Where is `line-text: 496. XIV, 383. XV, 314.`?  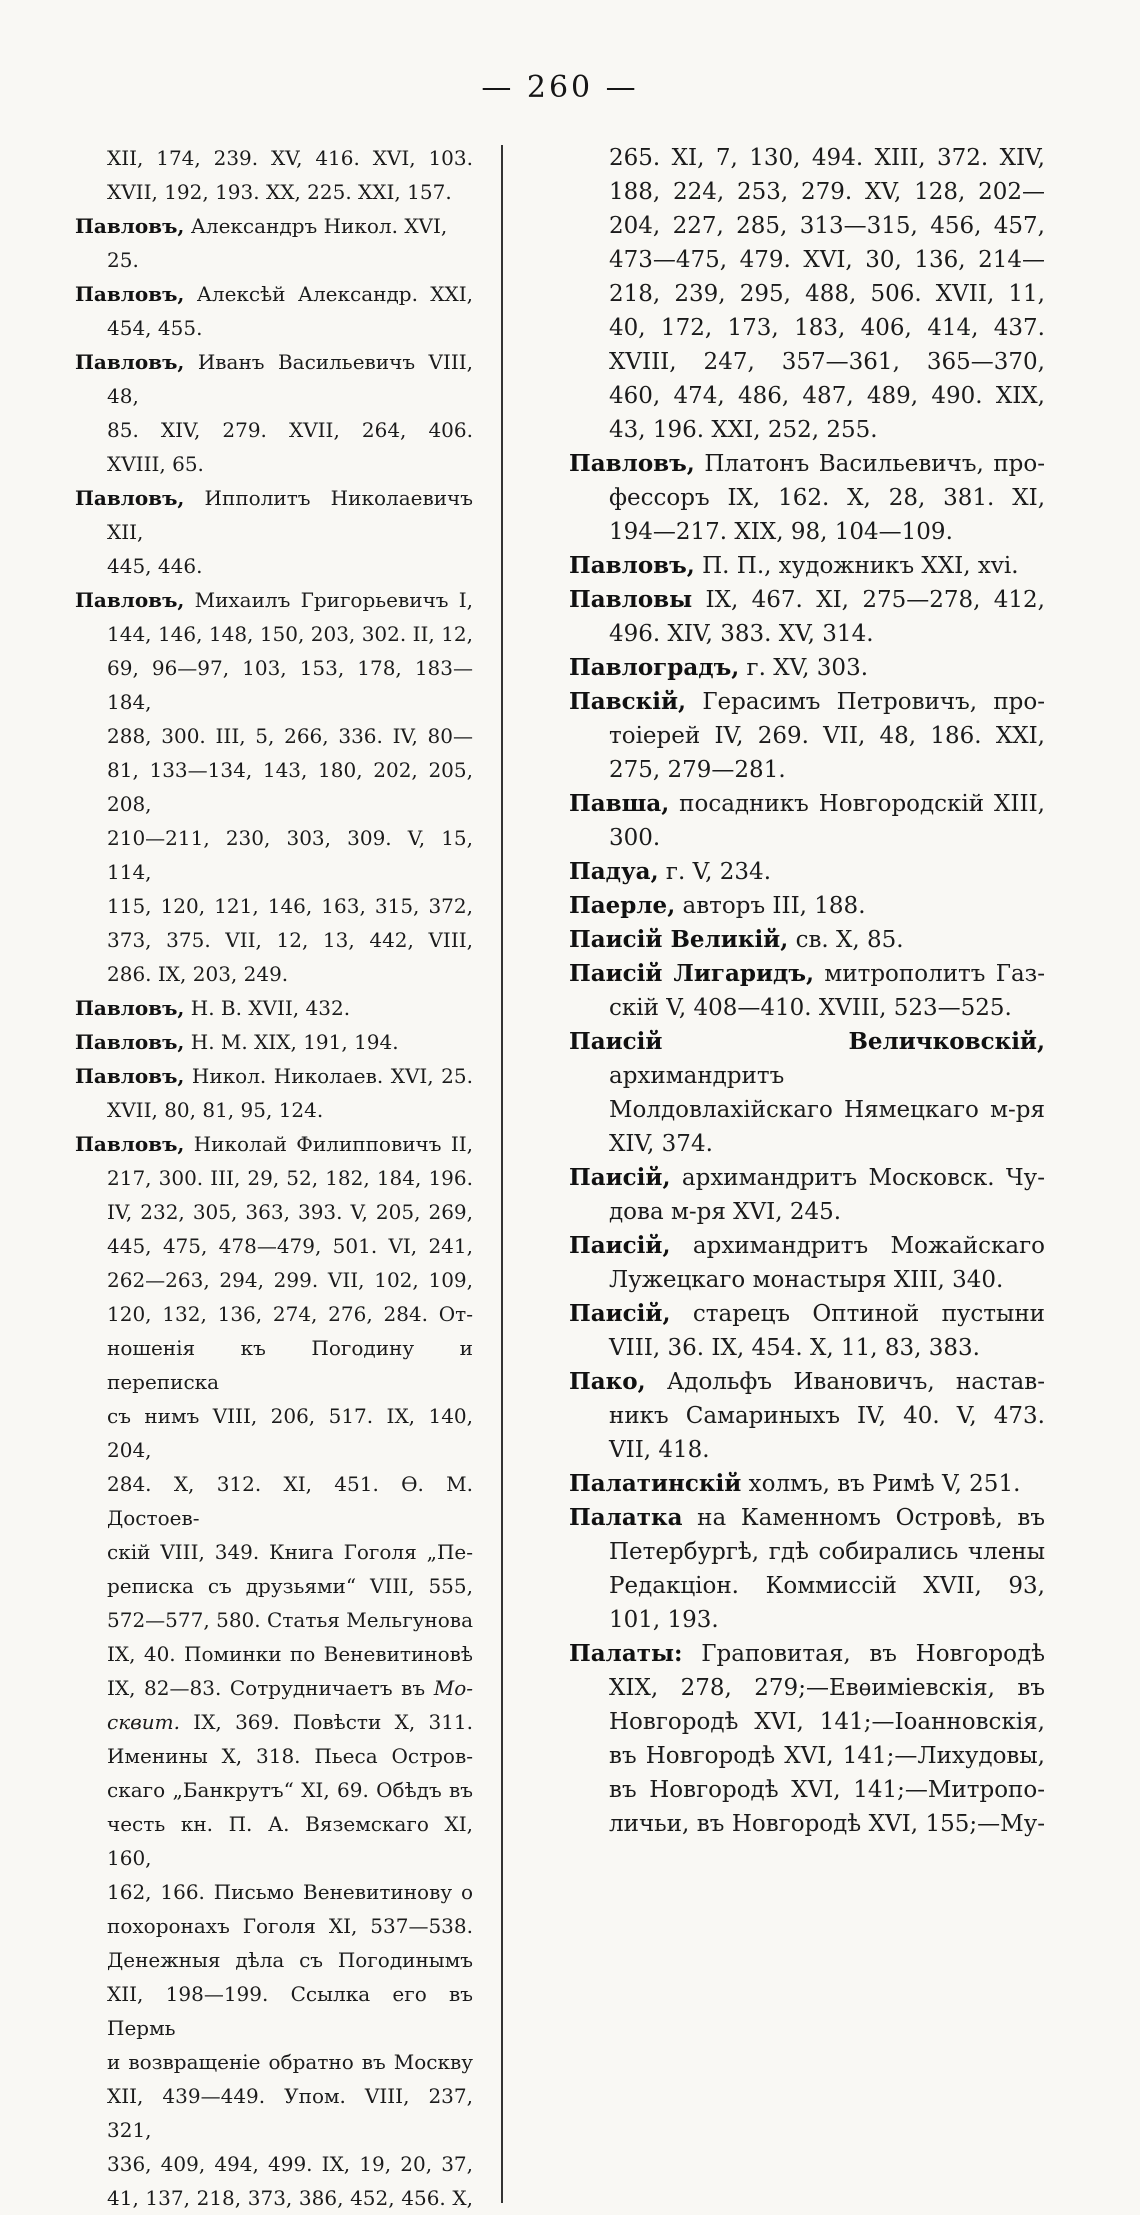 line-text: 496. XIV, 383. XV, 314. is located at coordinates (741, 634).